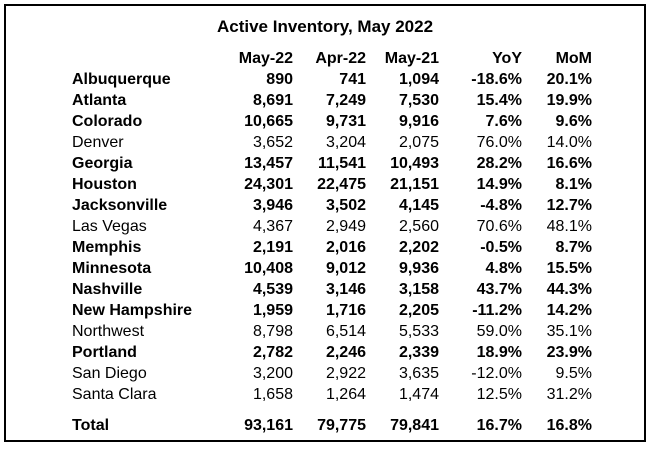  I want to click on spacer-cell, so click(332, 410).